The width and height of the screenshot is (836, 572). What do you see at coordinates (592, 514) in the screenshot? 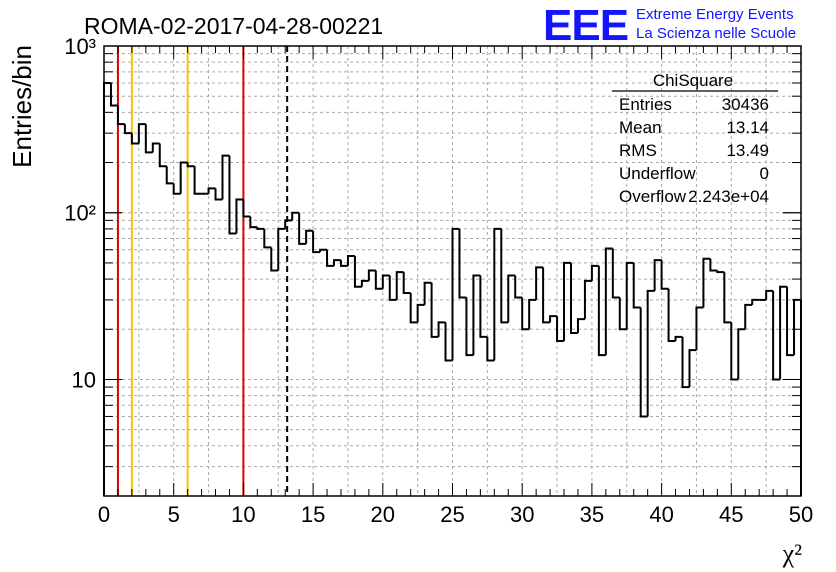
I see `x-tick-label: 35` at bounding box center [592, 514].